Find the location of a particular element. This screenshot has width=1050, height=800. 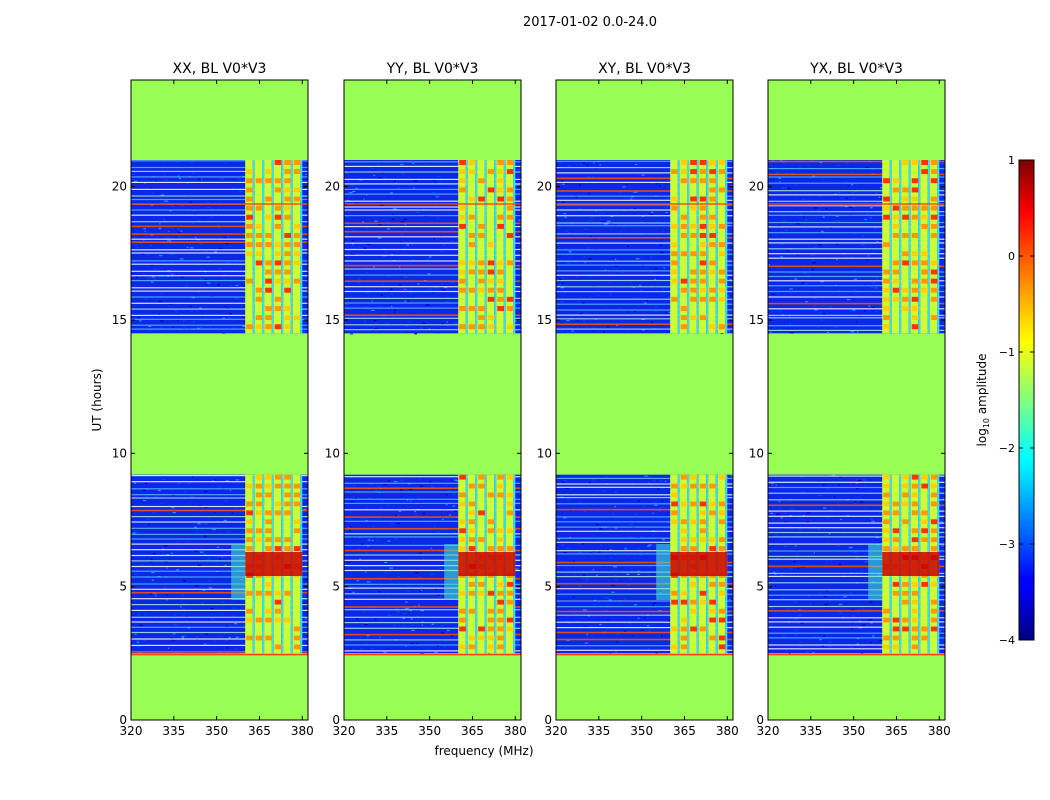

panel-frame is located at coordinates (856, 400).